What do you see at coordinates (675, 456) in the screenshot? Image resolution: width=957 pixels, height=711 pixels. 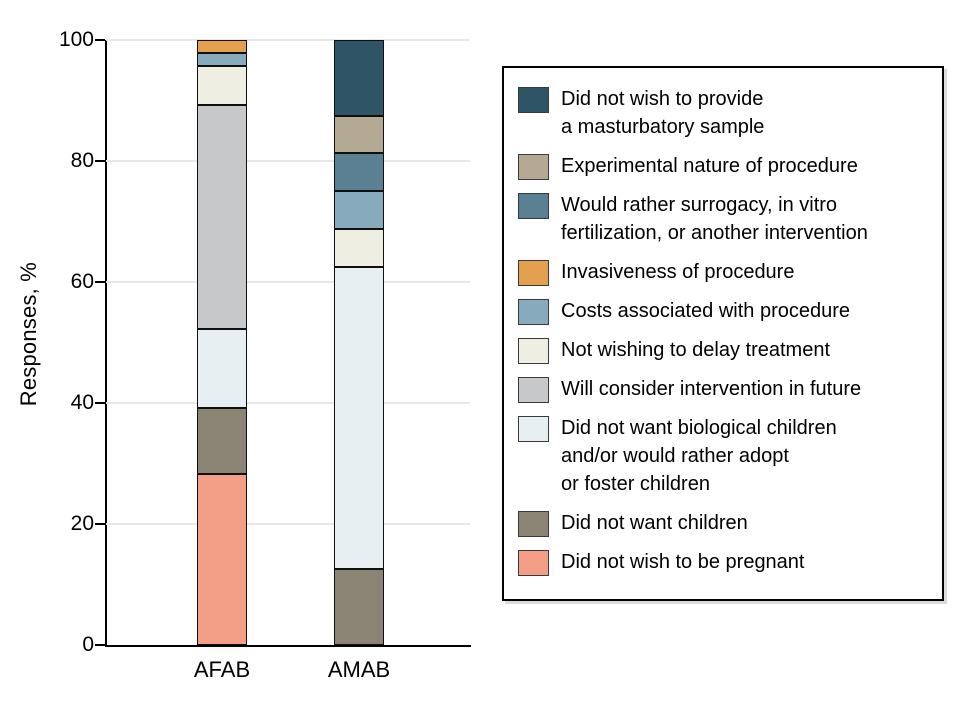 I see `legend-label-line: and/or would rather adopt` at bounding box center [675, 456].